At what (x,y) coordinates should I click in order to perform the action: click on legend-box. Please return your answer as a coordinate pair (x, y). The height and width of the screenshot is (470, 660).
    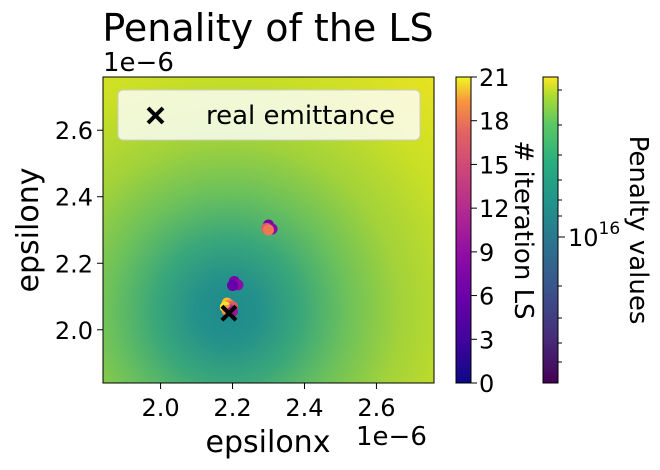
    Looking at the image, I should click on (269, 115).